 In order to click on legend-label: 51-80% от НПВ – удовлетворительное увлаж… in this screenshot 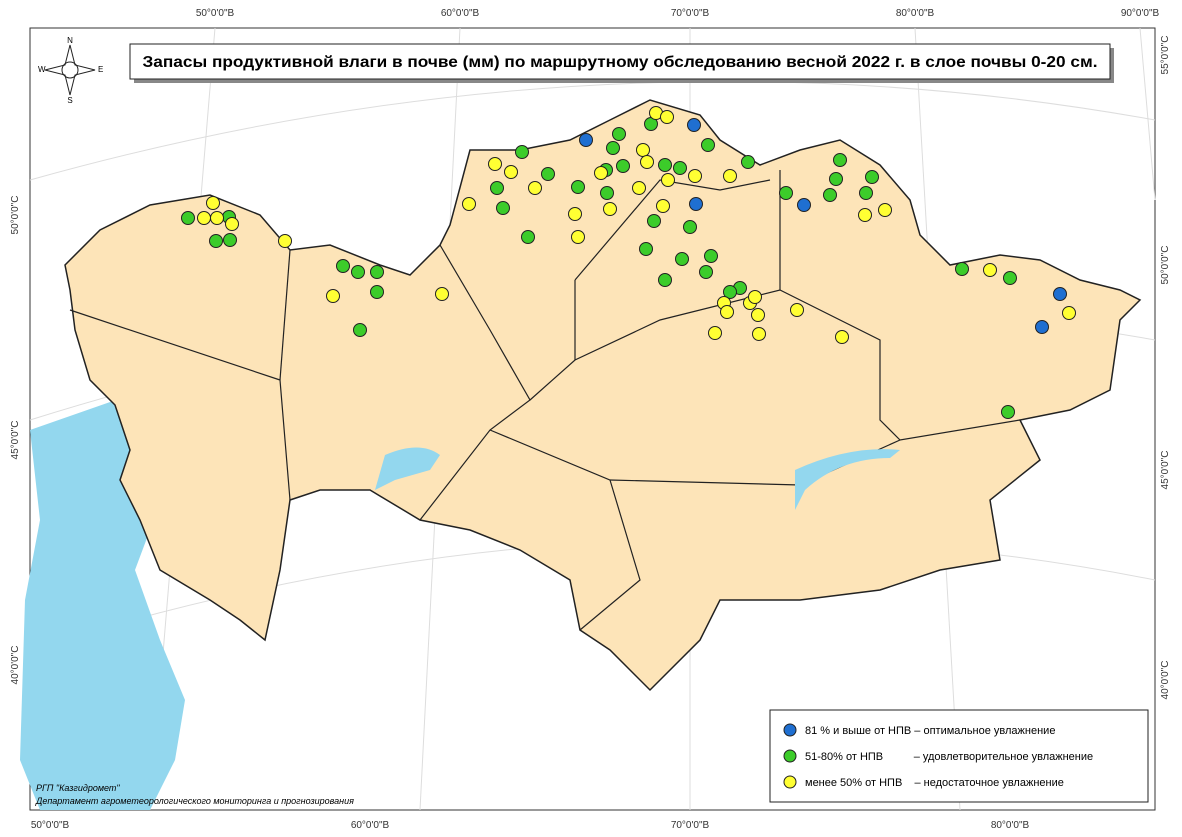, I will do `click(949, 757)`.